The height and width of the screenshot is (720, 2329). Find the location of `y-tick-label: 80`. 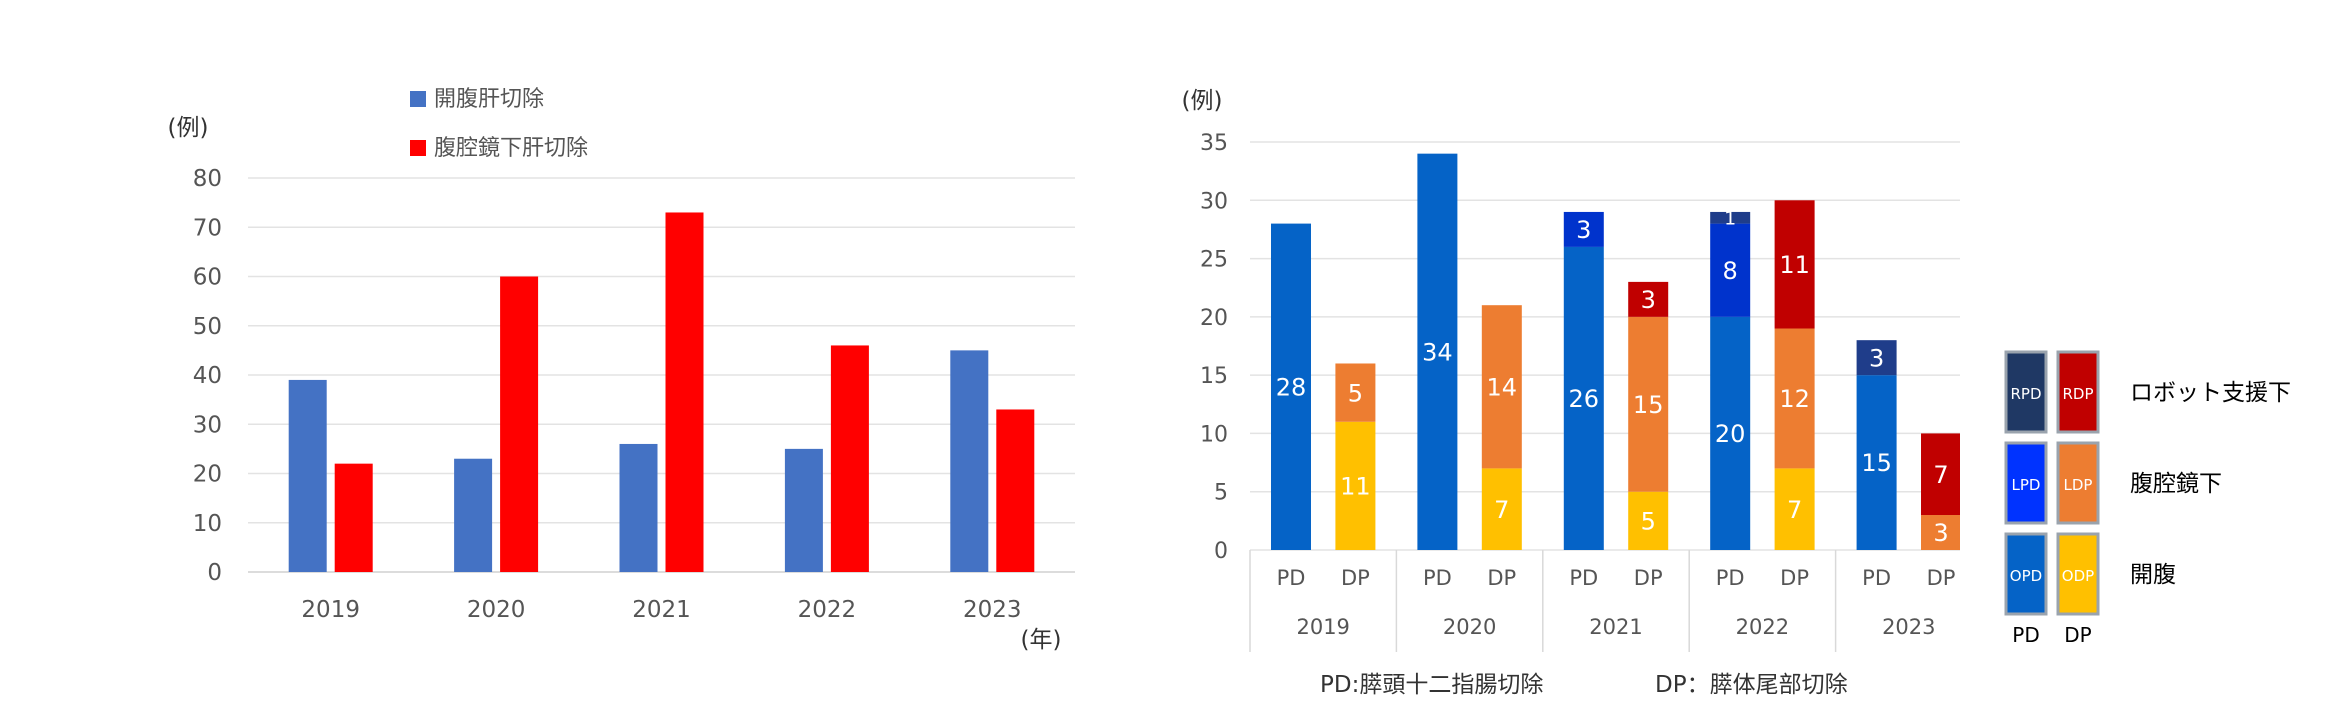

y-tick-label: 80 is located at coordinates (207, 179).